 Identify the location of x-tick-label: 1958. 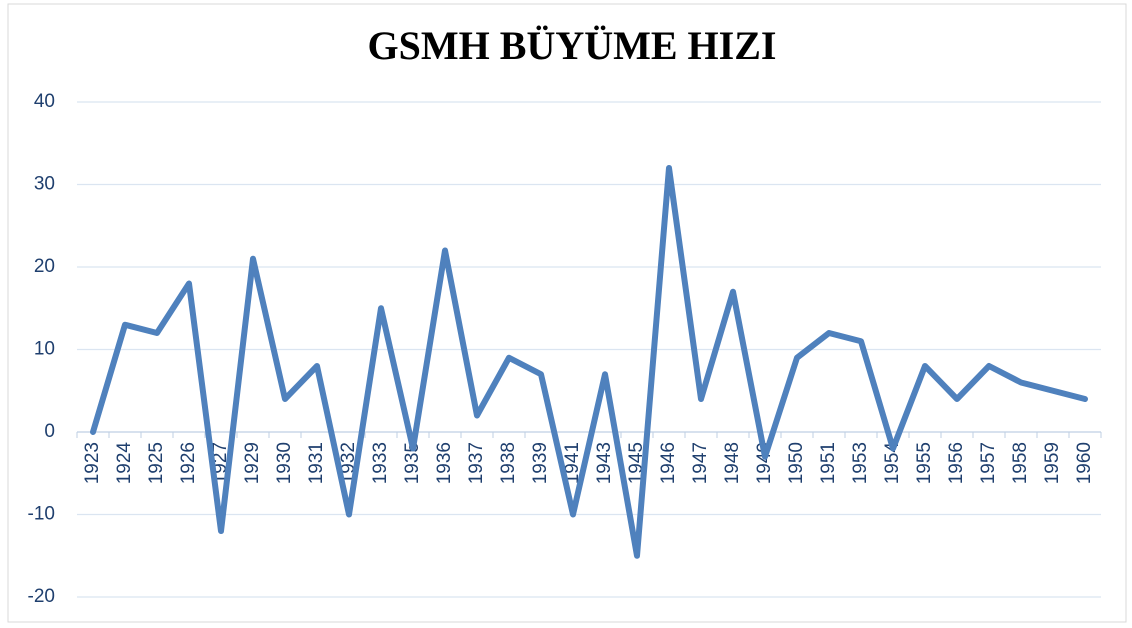
(1020, 463).